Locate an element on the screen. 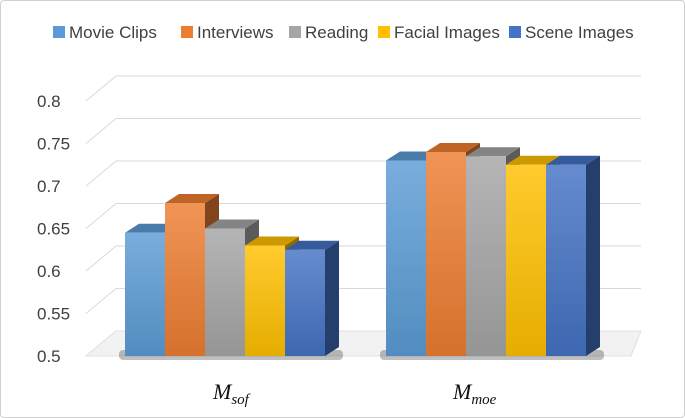  x-category-label: Msof is located at coordinates (231, 393).